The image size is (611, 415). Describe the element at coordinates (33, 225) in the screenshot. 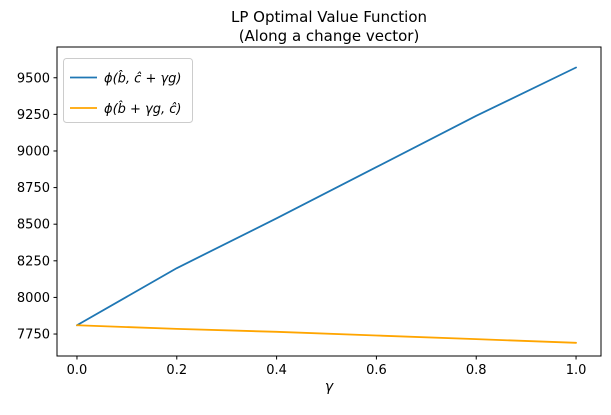

I see `y-tick-label: 8500` at that location.